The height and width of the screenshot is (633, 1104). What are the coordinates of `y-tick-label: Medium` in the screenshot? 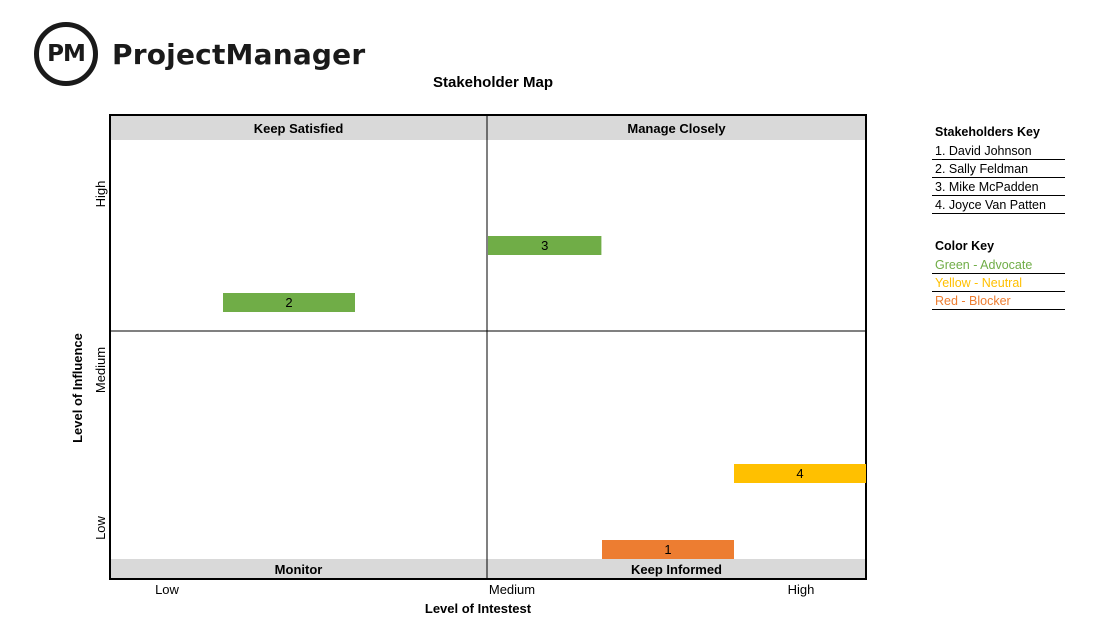 It's located at (100, 370).